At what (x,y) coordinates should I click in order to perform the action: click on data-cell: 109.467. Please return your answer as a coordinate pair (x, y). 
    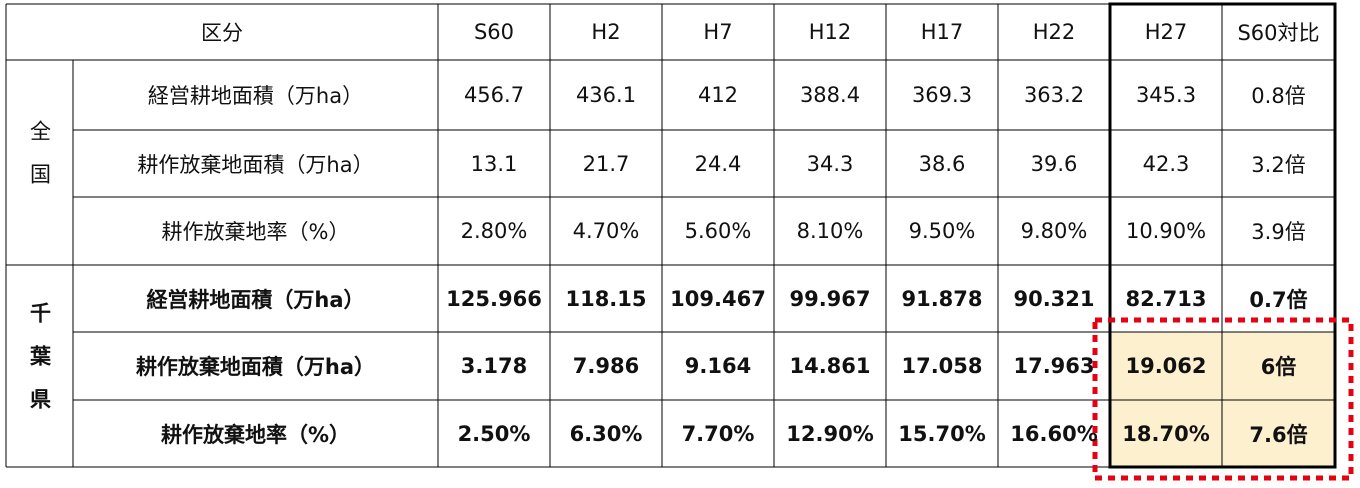
    Looking at the image, I should click on (718, 298).